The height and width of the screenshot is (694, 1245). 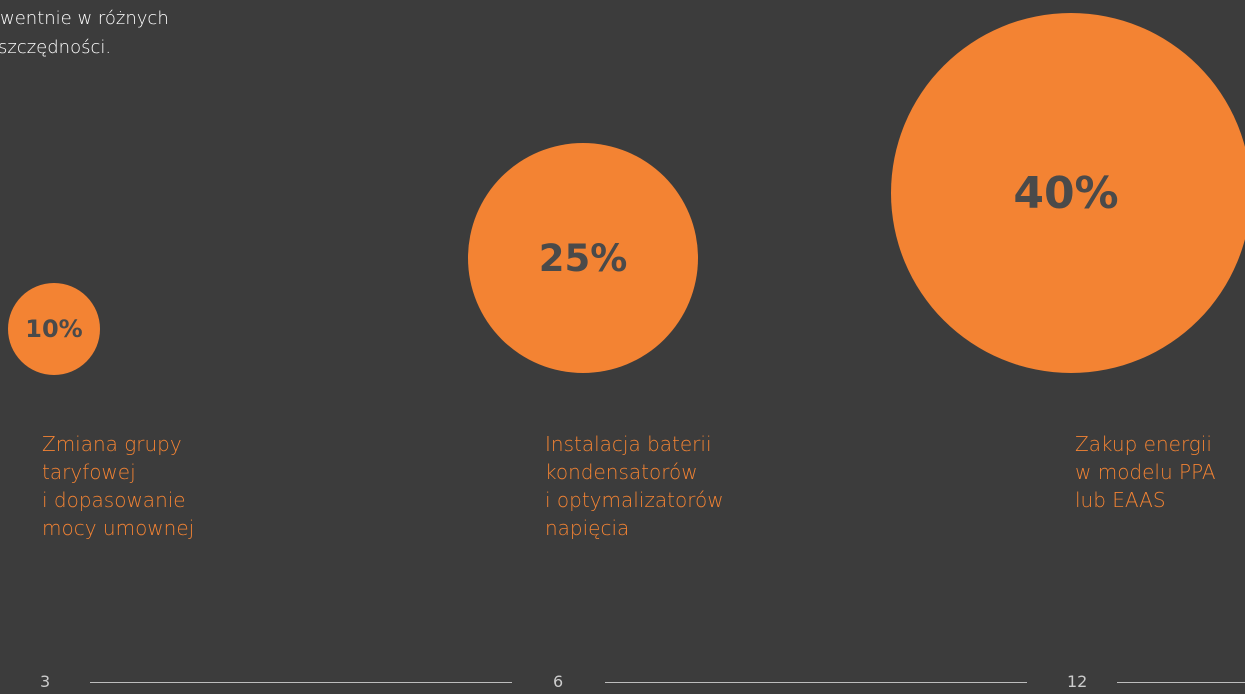 I want to click on label-line: i dopasowanie, so click(x=114, y=500).